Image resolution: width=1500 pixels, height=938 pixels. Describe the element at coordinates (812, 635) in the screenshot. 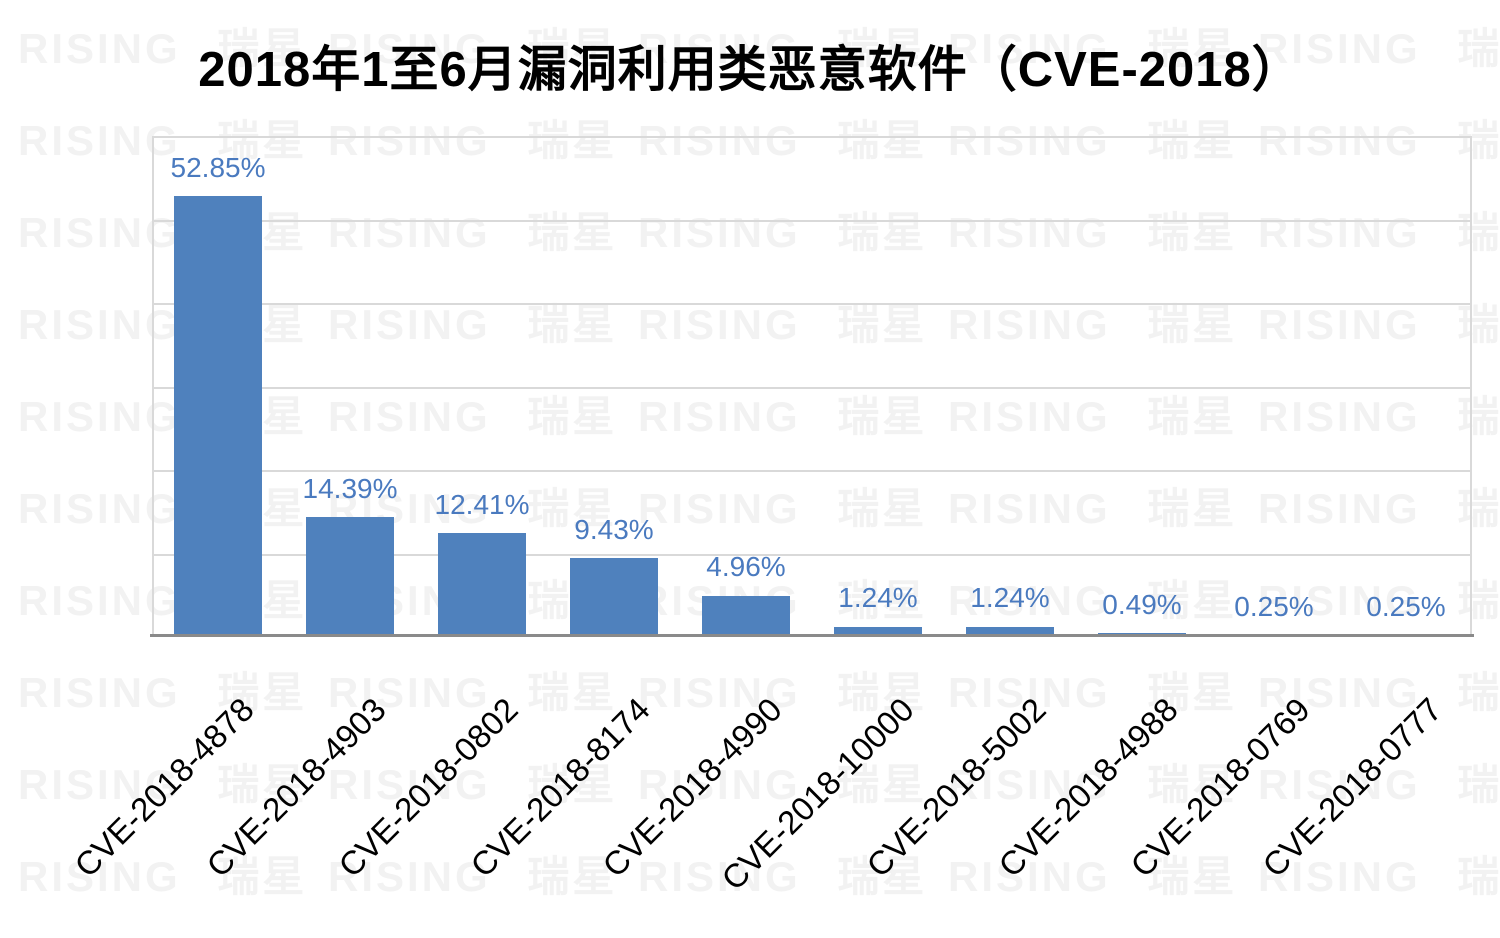

I see `x-axis-line` at that location.